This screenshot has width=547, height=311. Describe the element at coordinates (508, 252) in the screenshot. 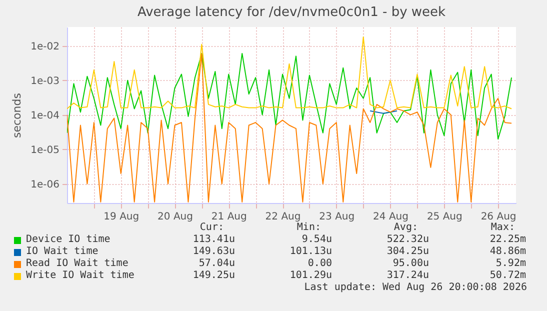

I see `text: 48.86m` at that location.